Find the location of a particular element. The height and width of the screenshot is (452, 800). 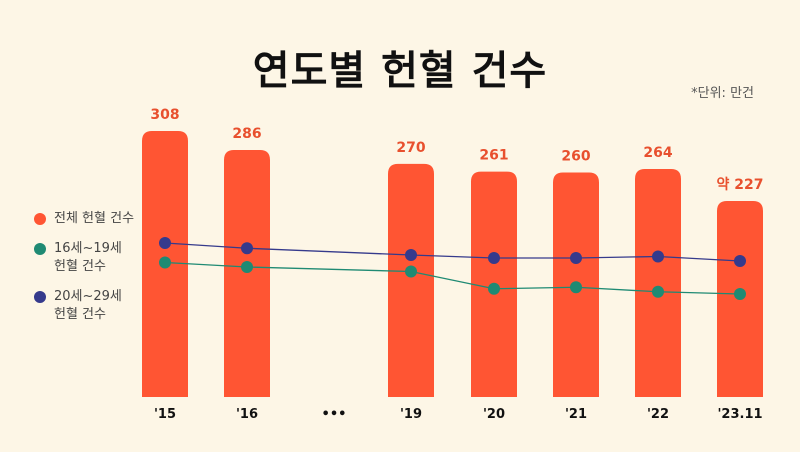

legend-item-teen: 16세~19세 헌혈 건수 is located at coordinates (84, 258).